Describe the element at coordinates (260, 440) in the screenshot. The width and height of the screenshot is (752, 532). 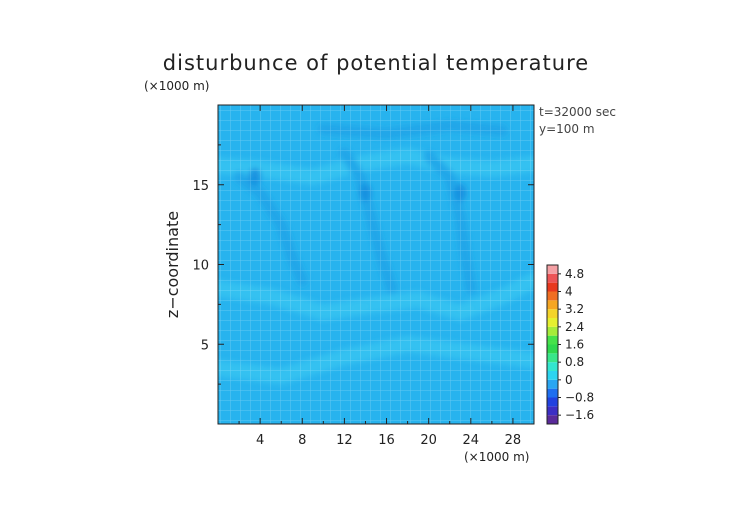
I see `x-tick-label: 4` at that location.